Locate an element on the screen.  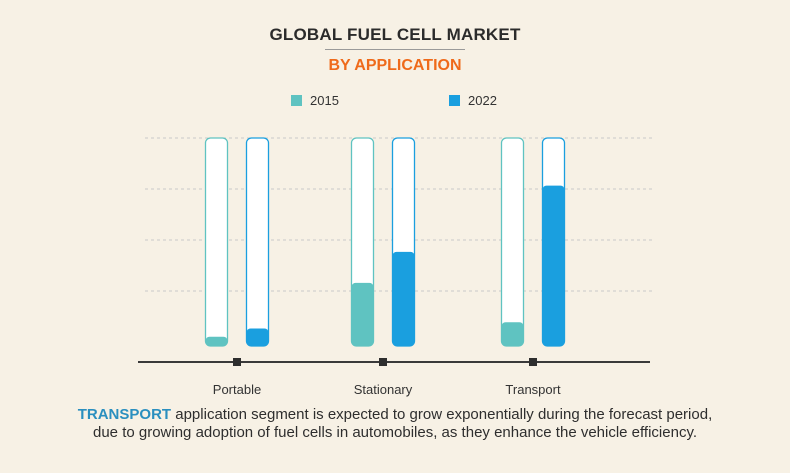
legend-swatch-2015 is located at coordinates (296, 100).